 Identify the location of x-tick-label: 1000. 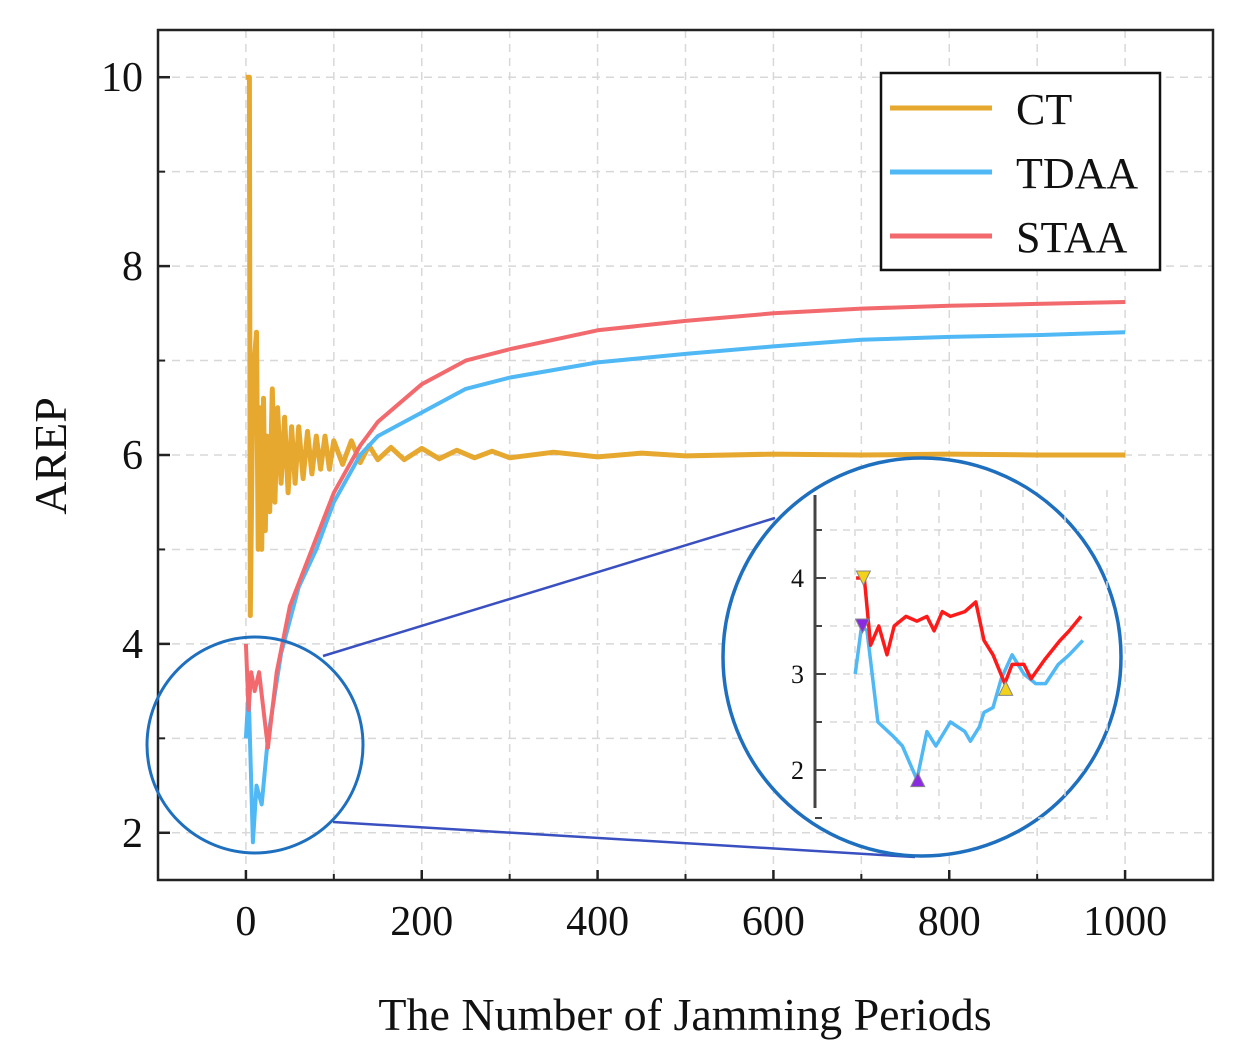
(1125, 922).